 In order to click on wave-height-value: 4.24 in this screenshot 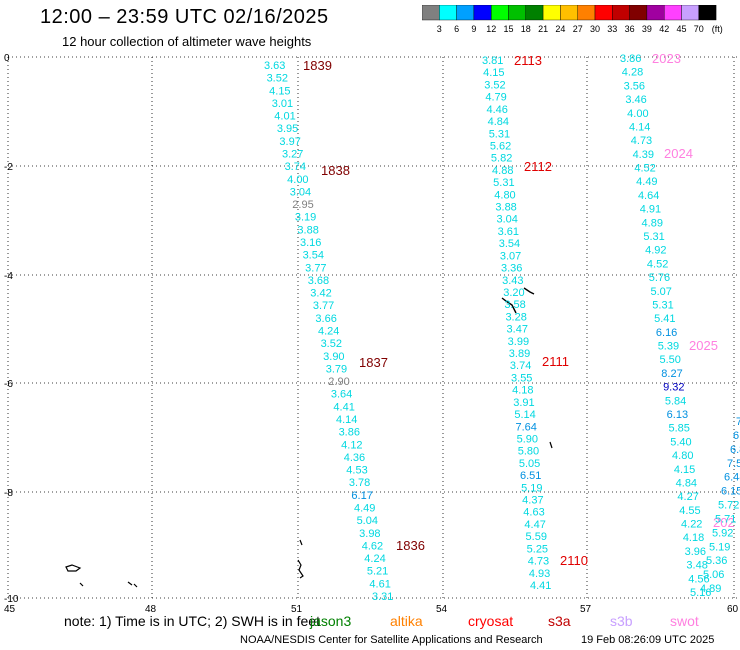, I will do `click(328, 332)`.